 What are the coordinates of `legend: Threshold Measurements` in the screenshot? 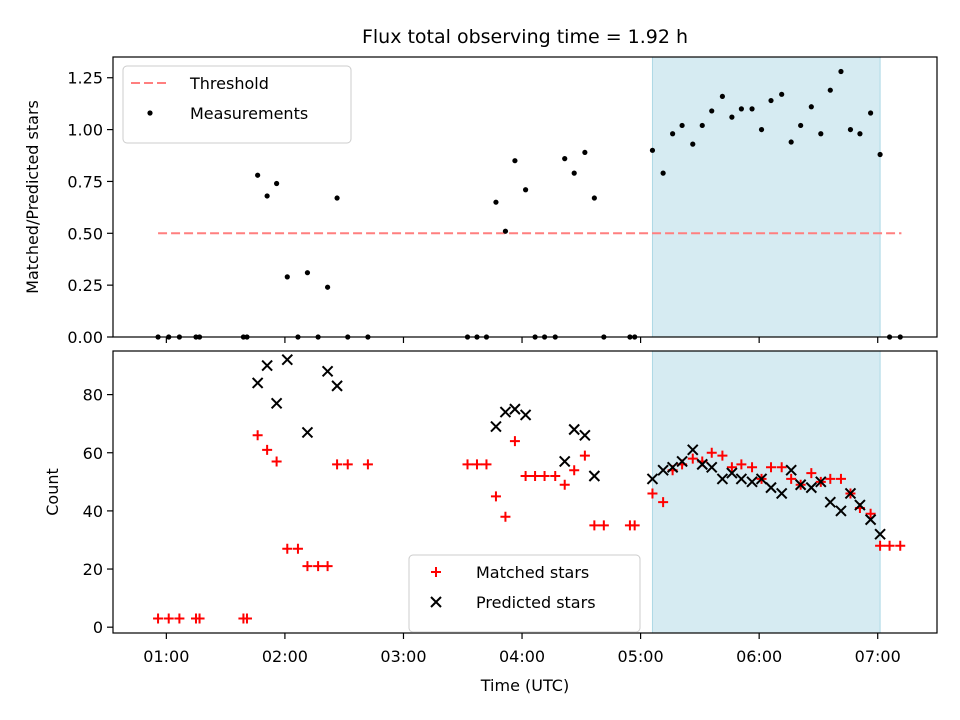 It's located at (237, 104).